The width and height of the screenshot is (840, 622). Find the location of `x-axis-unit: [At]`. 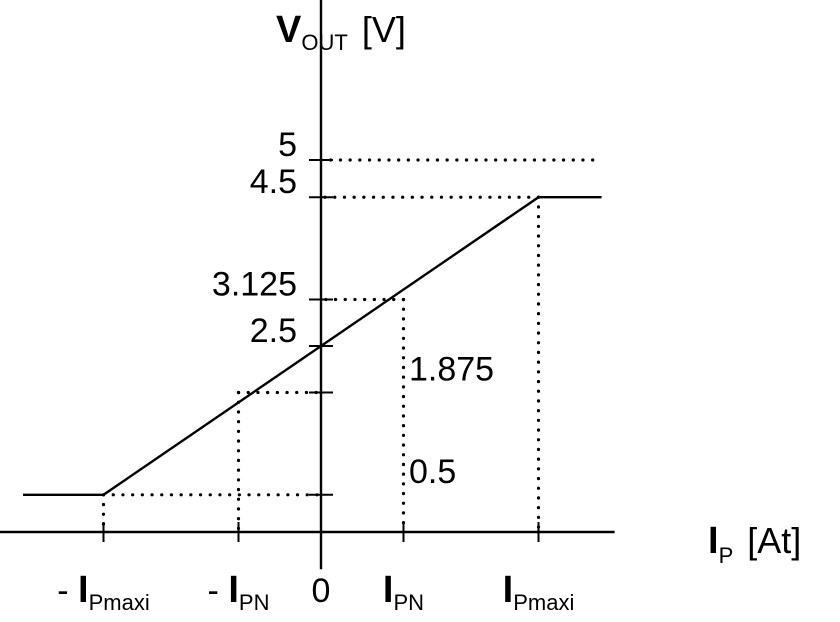

x-axis-unit: [At] is located at coordinates (774, 540).